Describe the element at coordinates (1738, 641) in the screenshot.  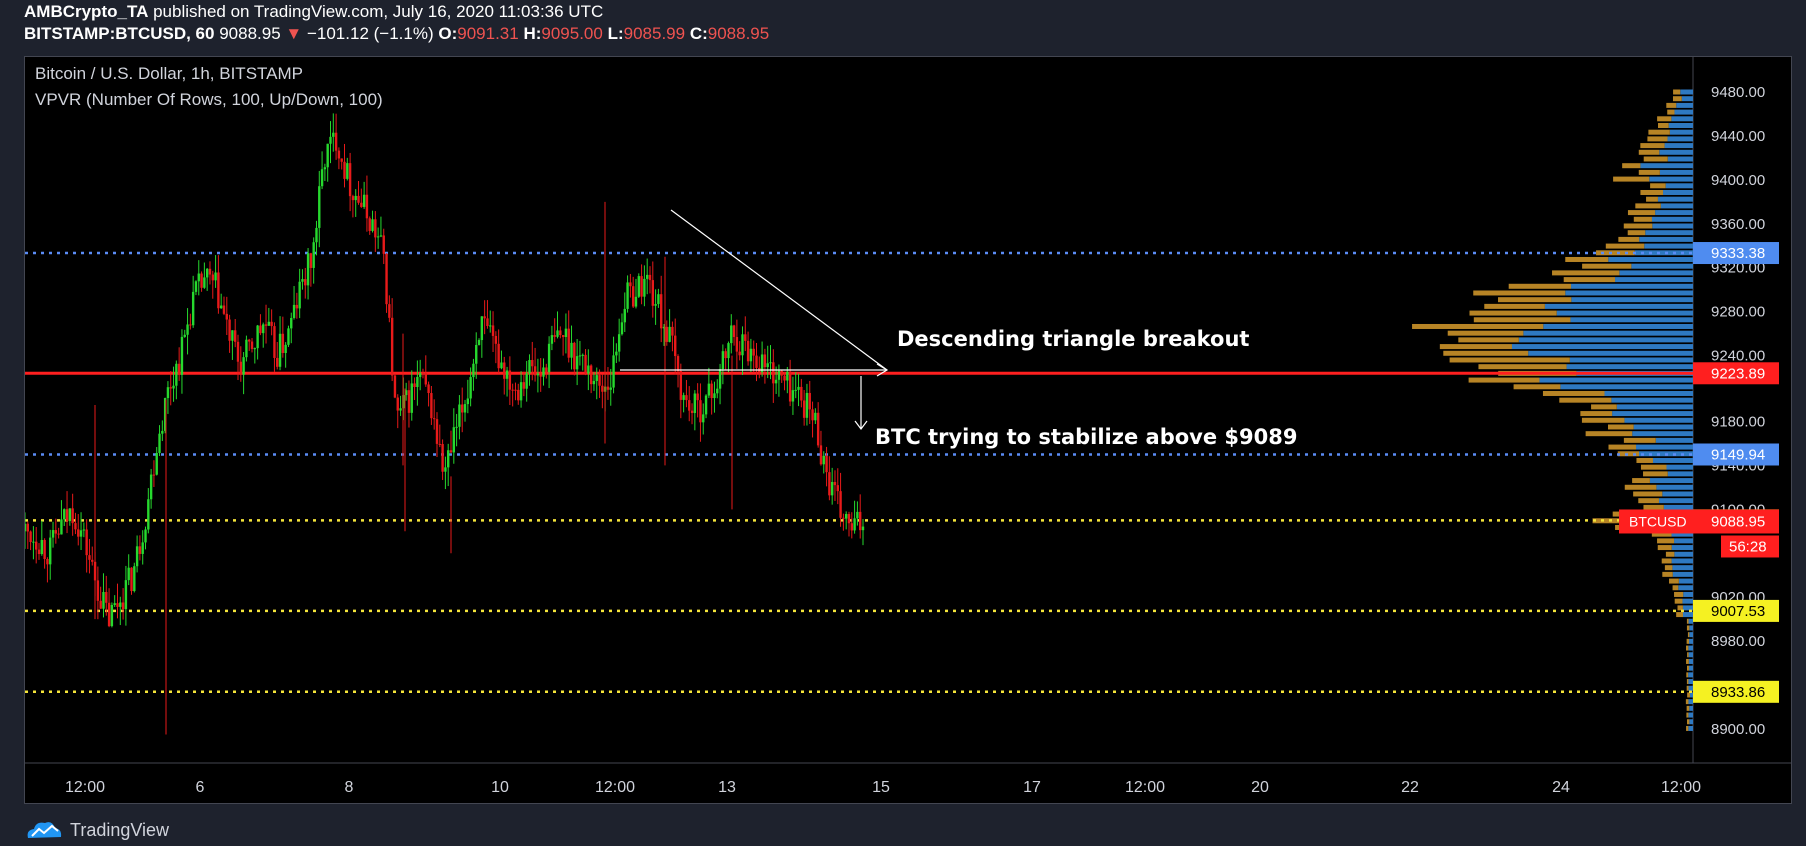
I see `price-tick-label: 8980.00` at that location.